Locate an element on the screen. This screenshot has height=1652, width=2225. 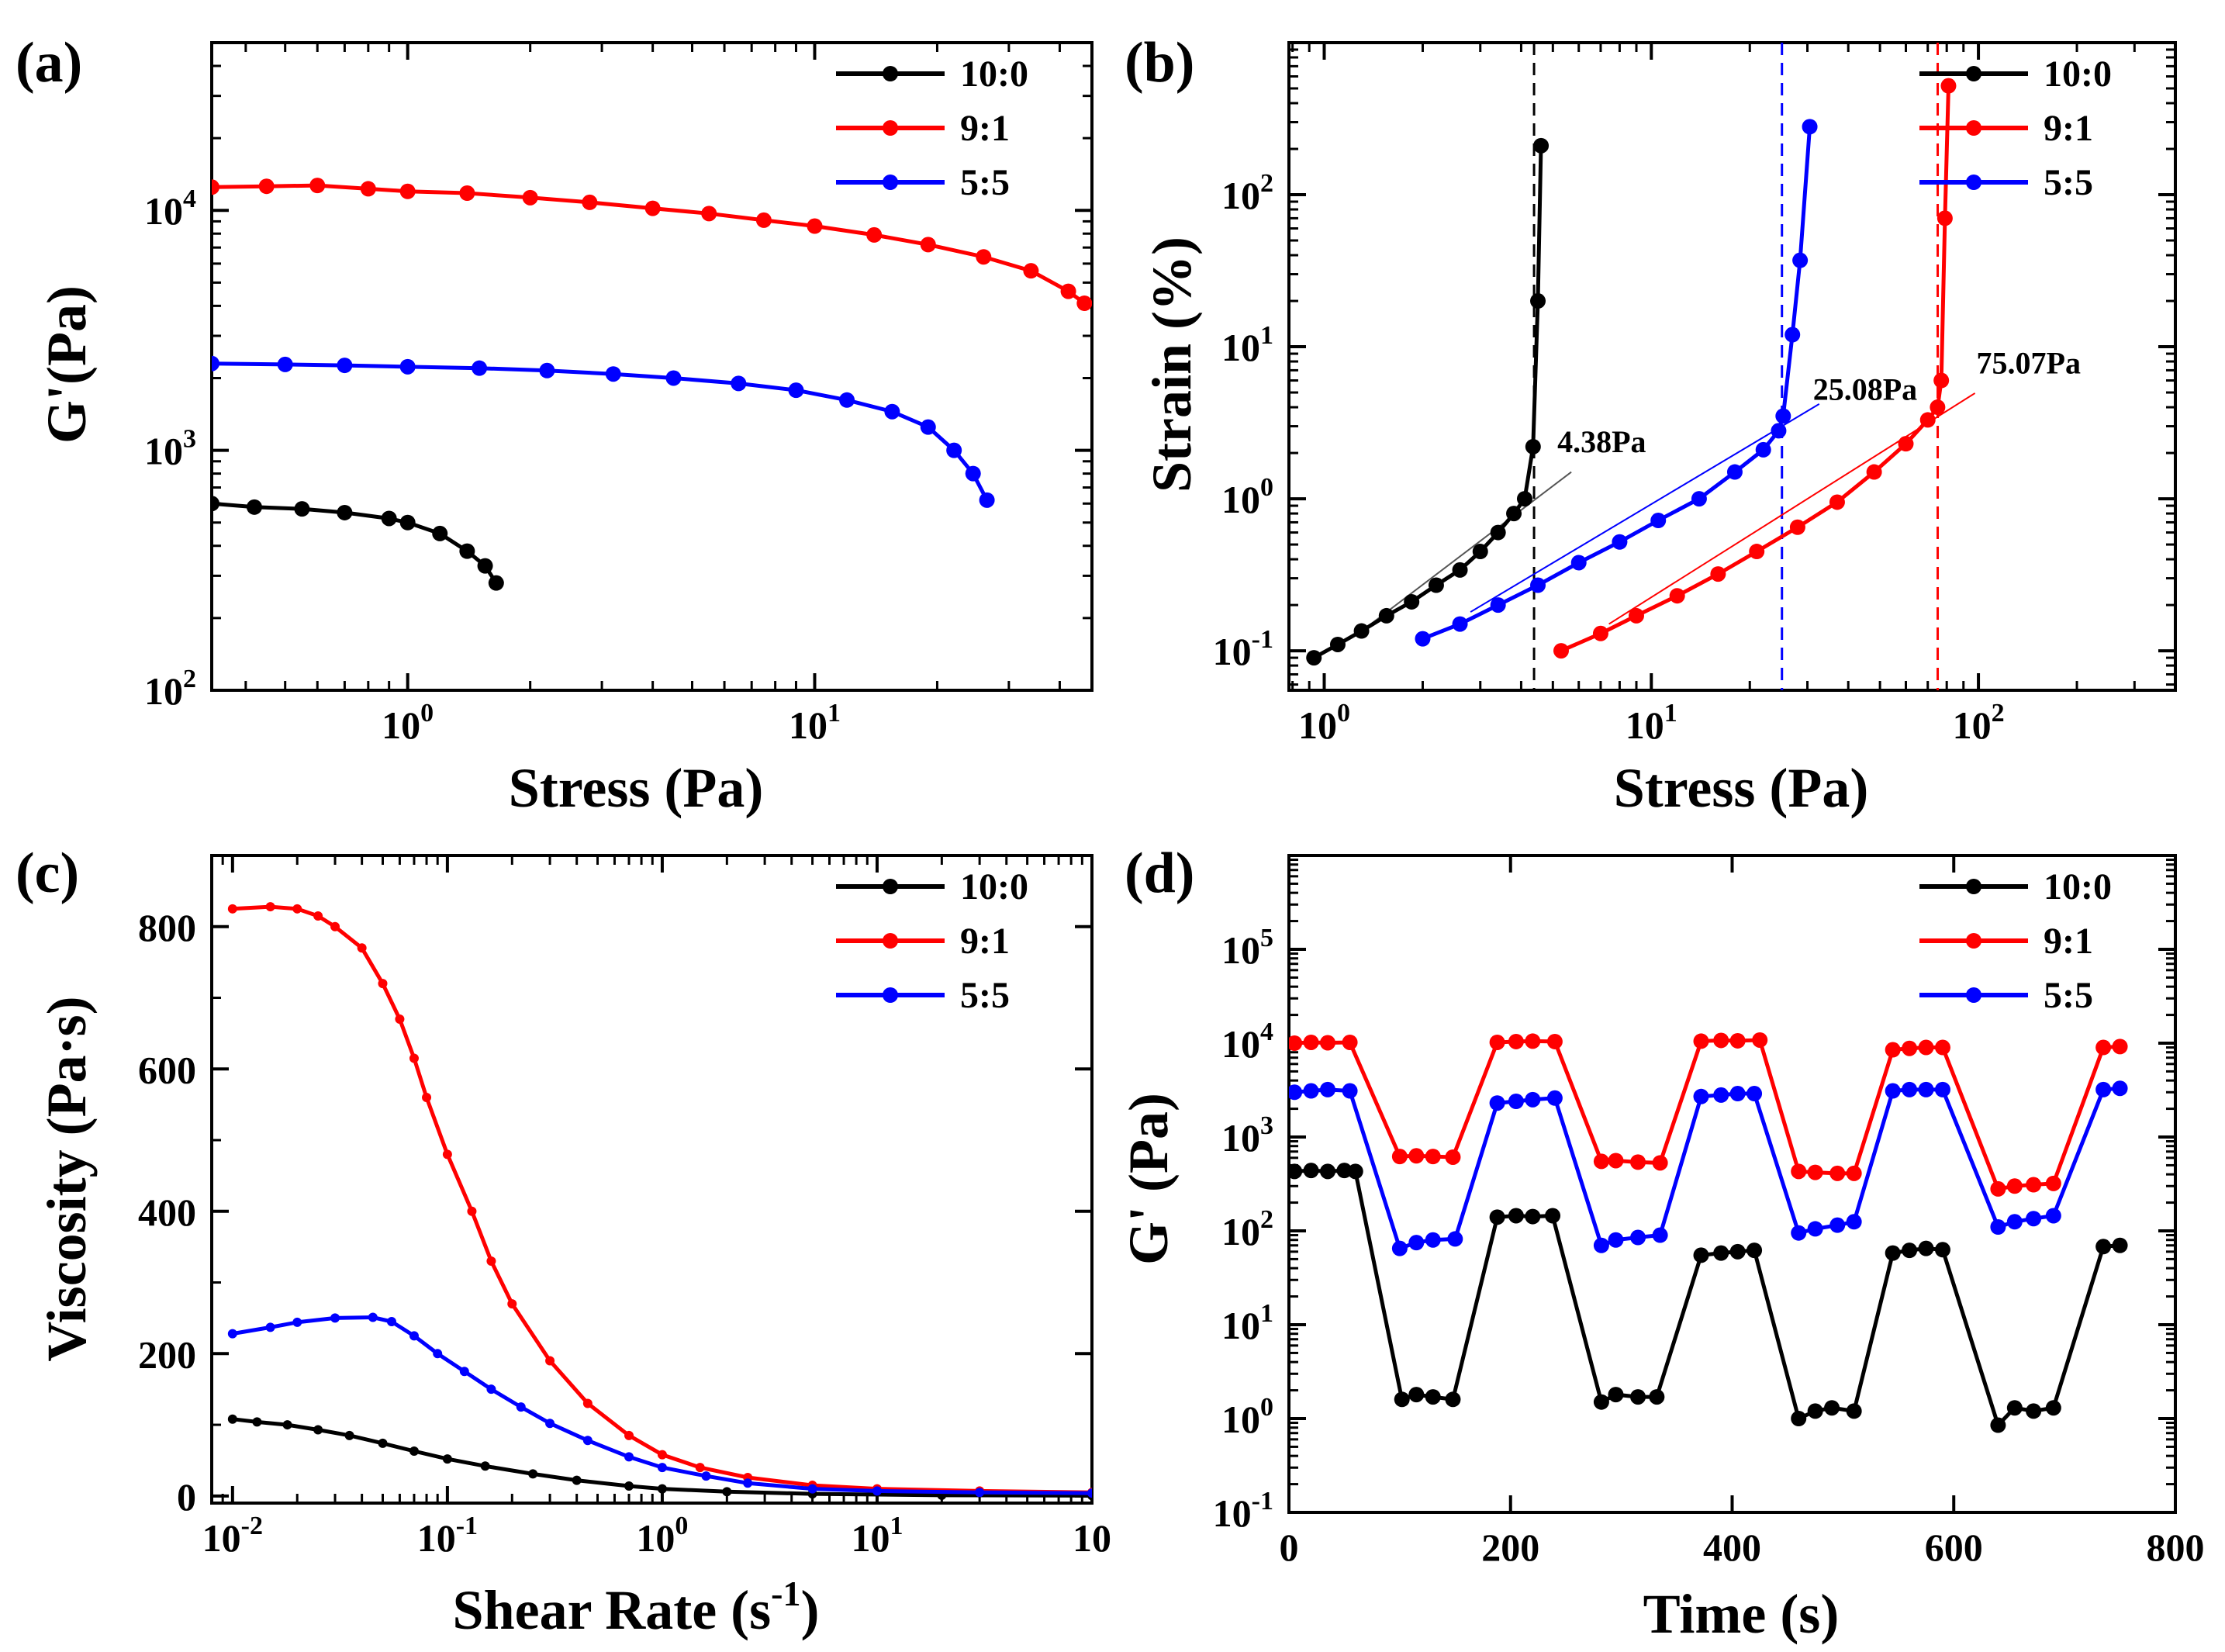
x-tick-label: 400 is located at coordinates (1732, 1547).